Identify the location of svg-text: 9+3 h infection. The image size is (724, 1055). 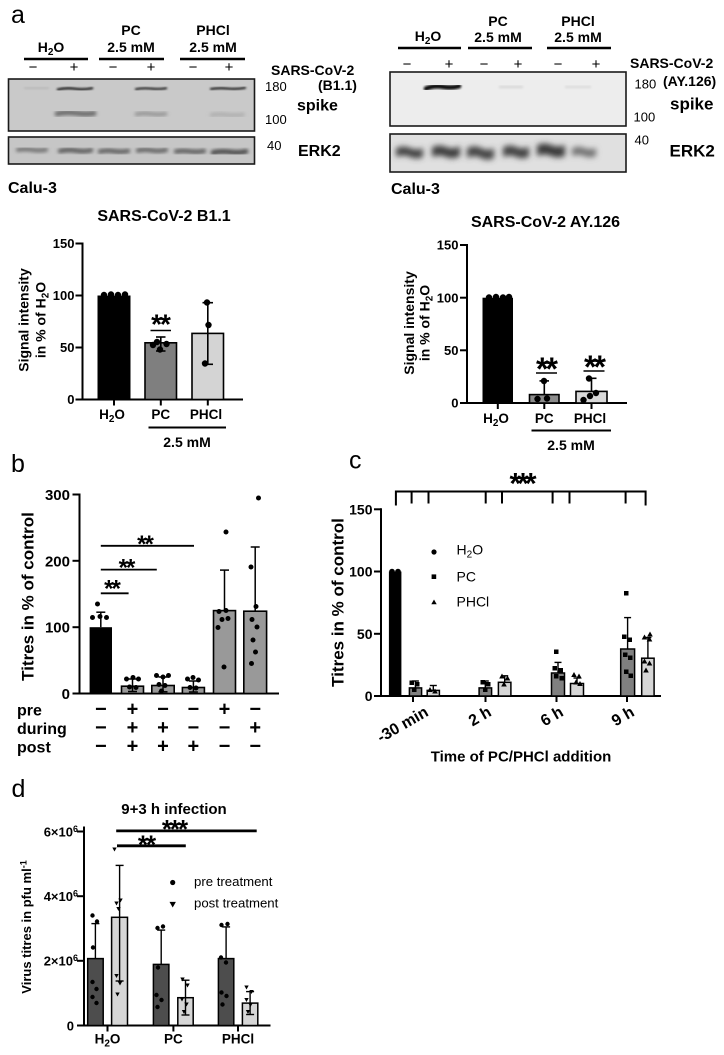
(173, 809).